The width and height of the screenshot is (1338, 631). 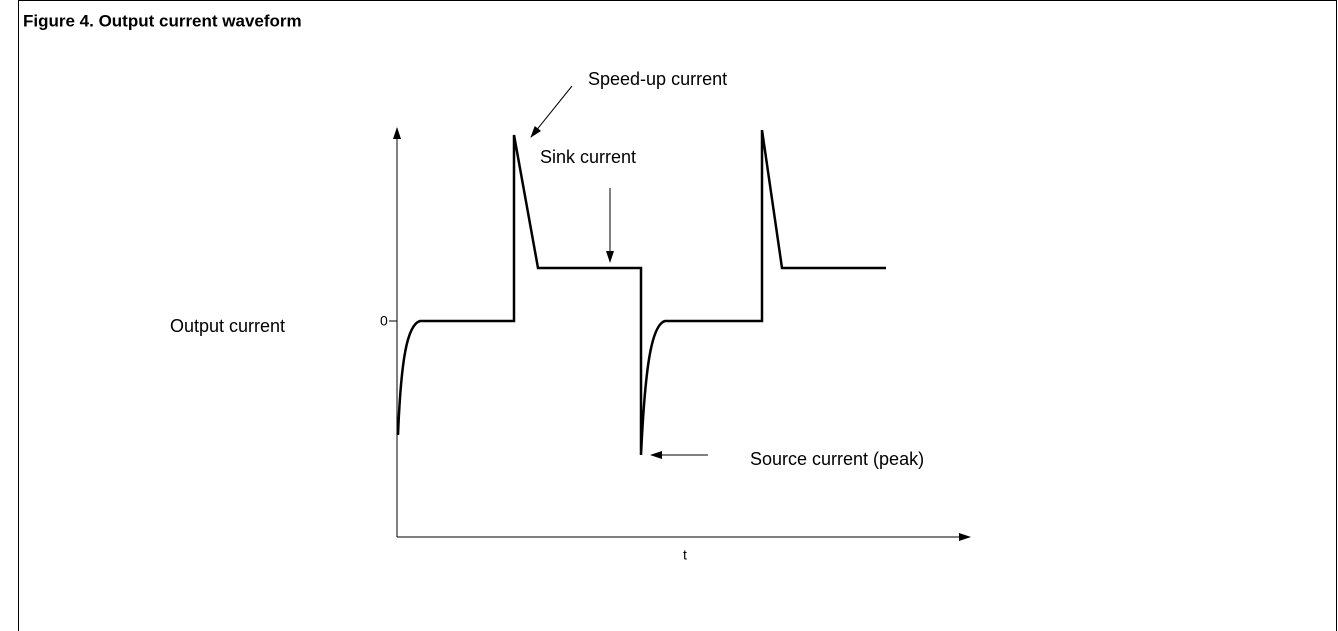 What do you see at coordinates (657, 79) in the screenshot?
I see `speed-up-label: Speed-up current` at bounding box center [657, 79].